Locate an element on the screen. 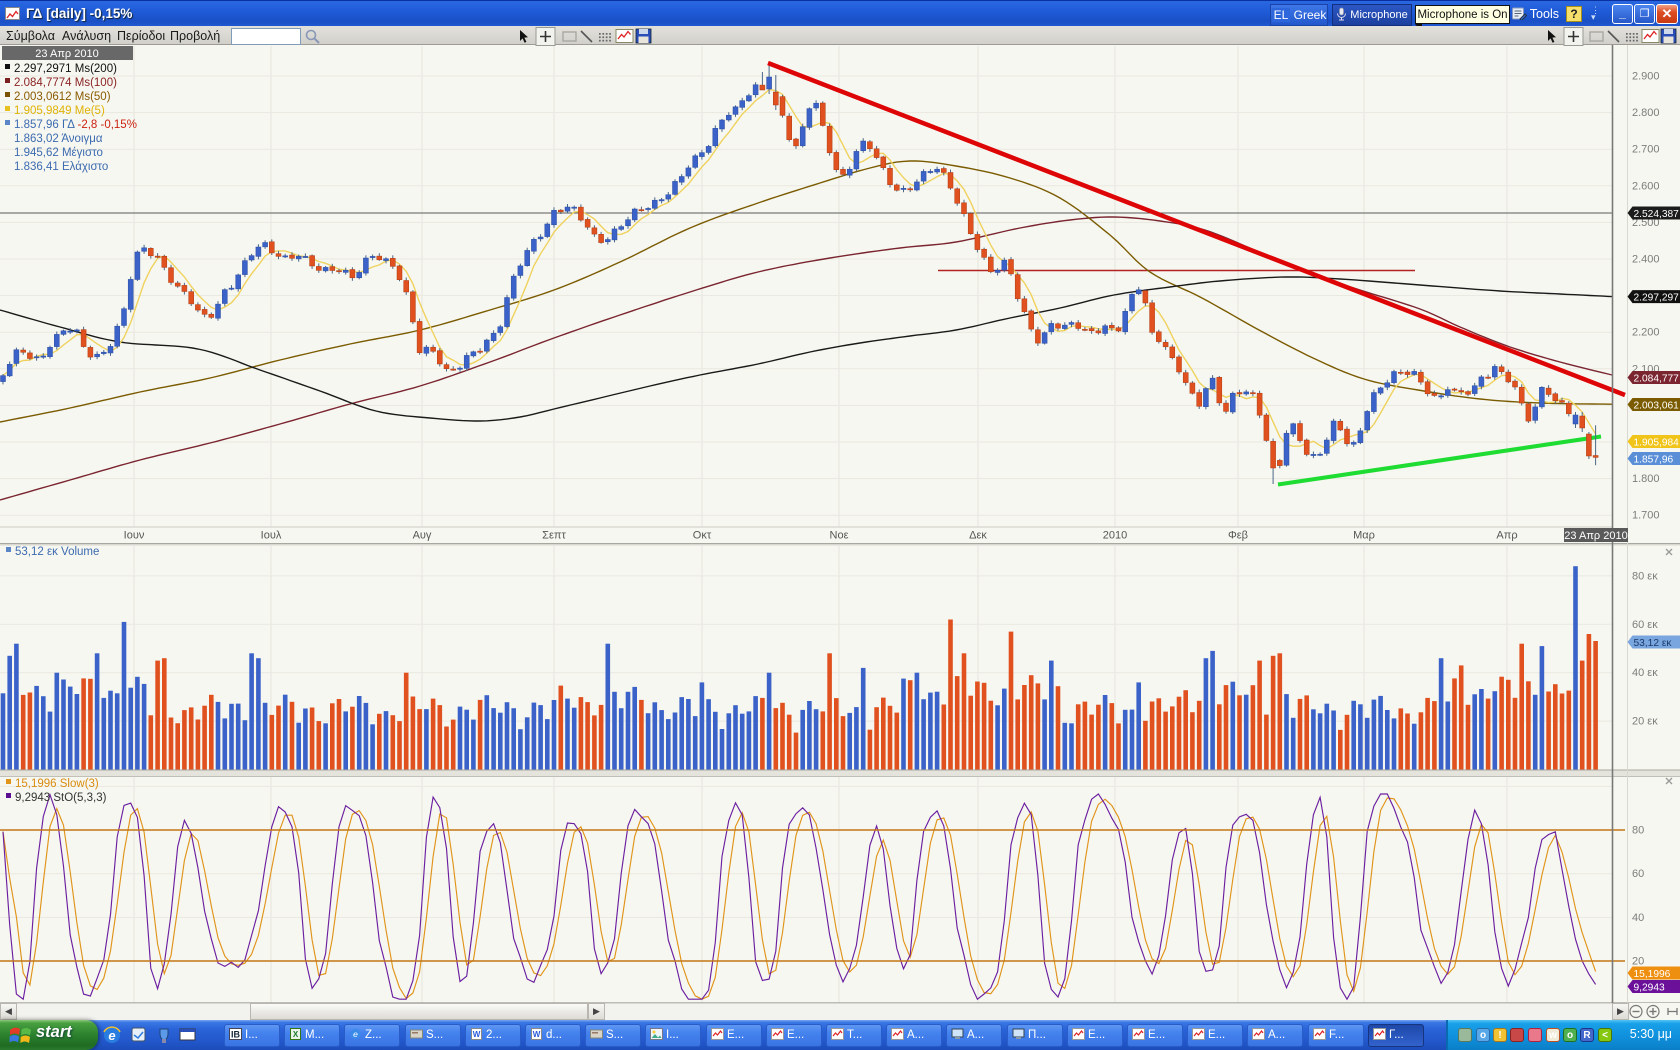 The height and width of the screenshot is (1050, 1680). svg-text: 60 εκ is located at coordinates (1645, 625).